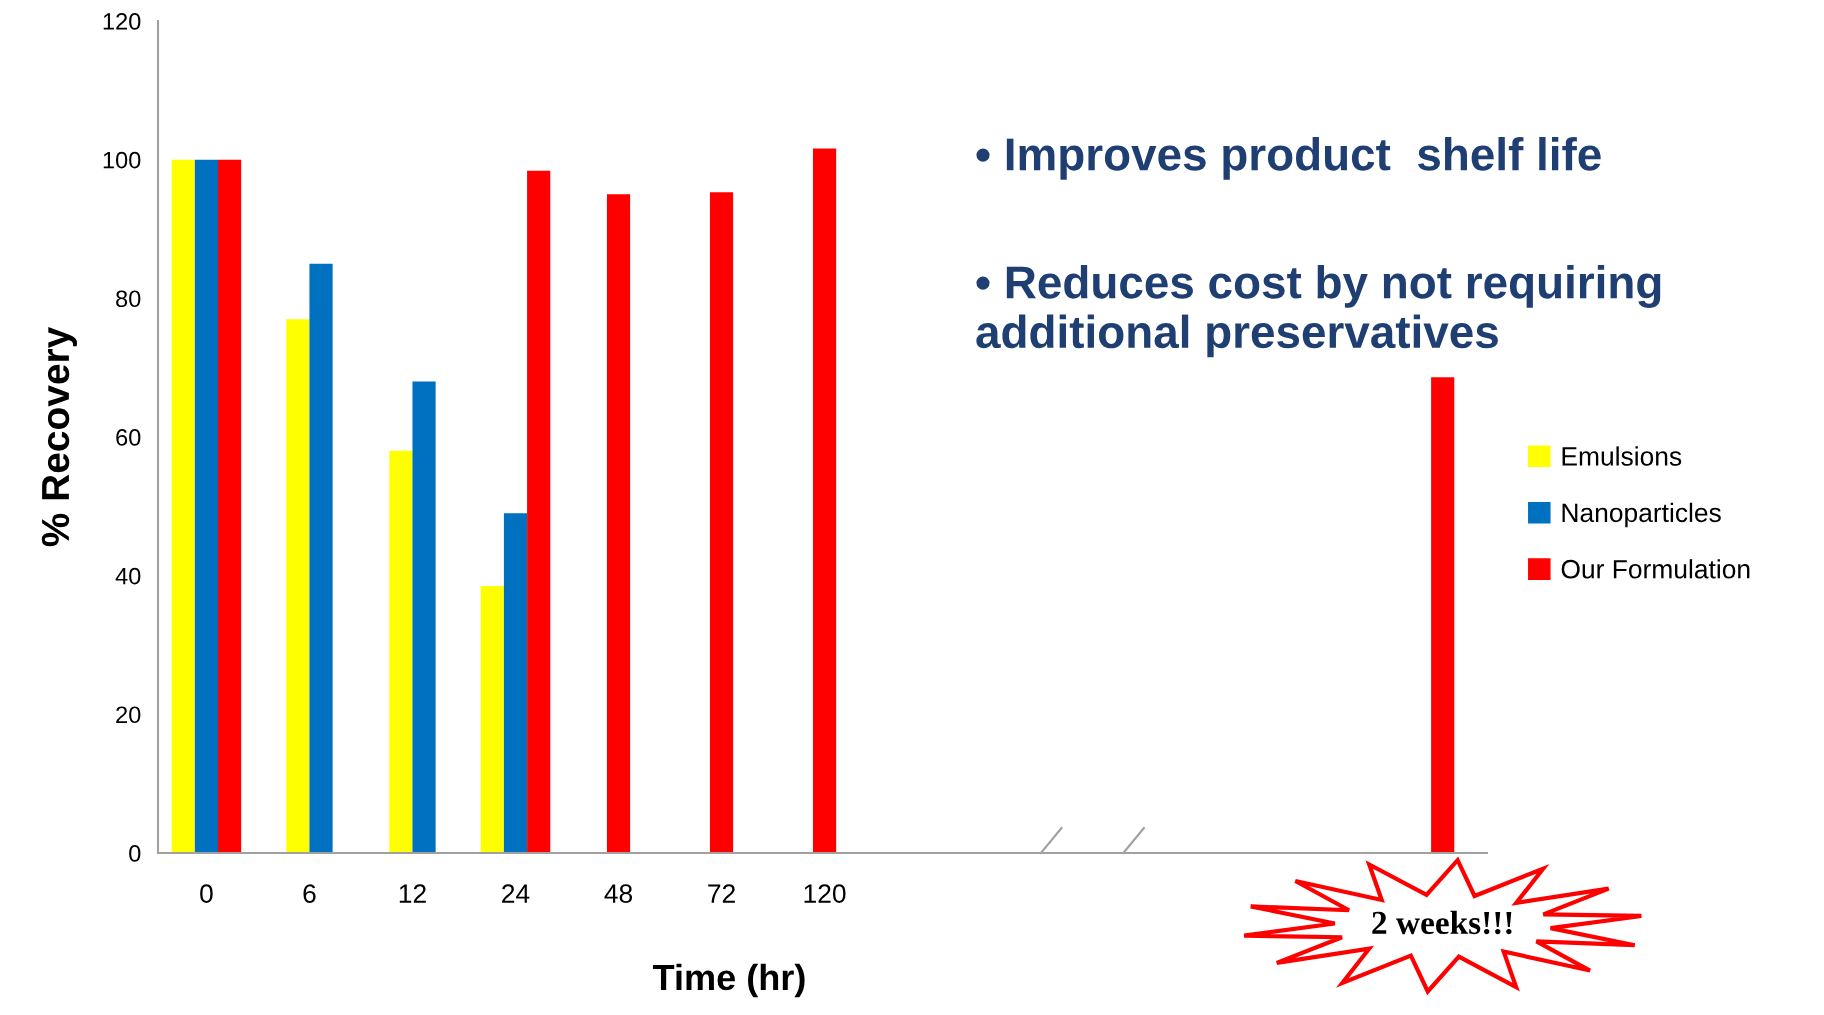 This screenshot has width=1824, height=1015. What do you see at coordinates (825, 893) in the screenshot?
I see `x-tick-label: 120` at bounding box center [825, 893].